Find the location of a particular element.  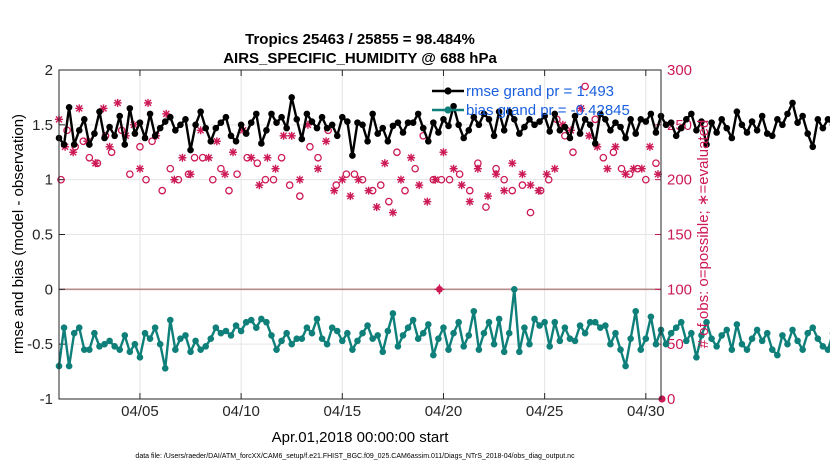

obs-failed-point is located at coordinates (439, 289).